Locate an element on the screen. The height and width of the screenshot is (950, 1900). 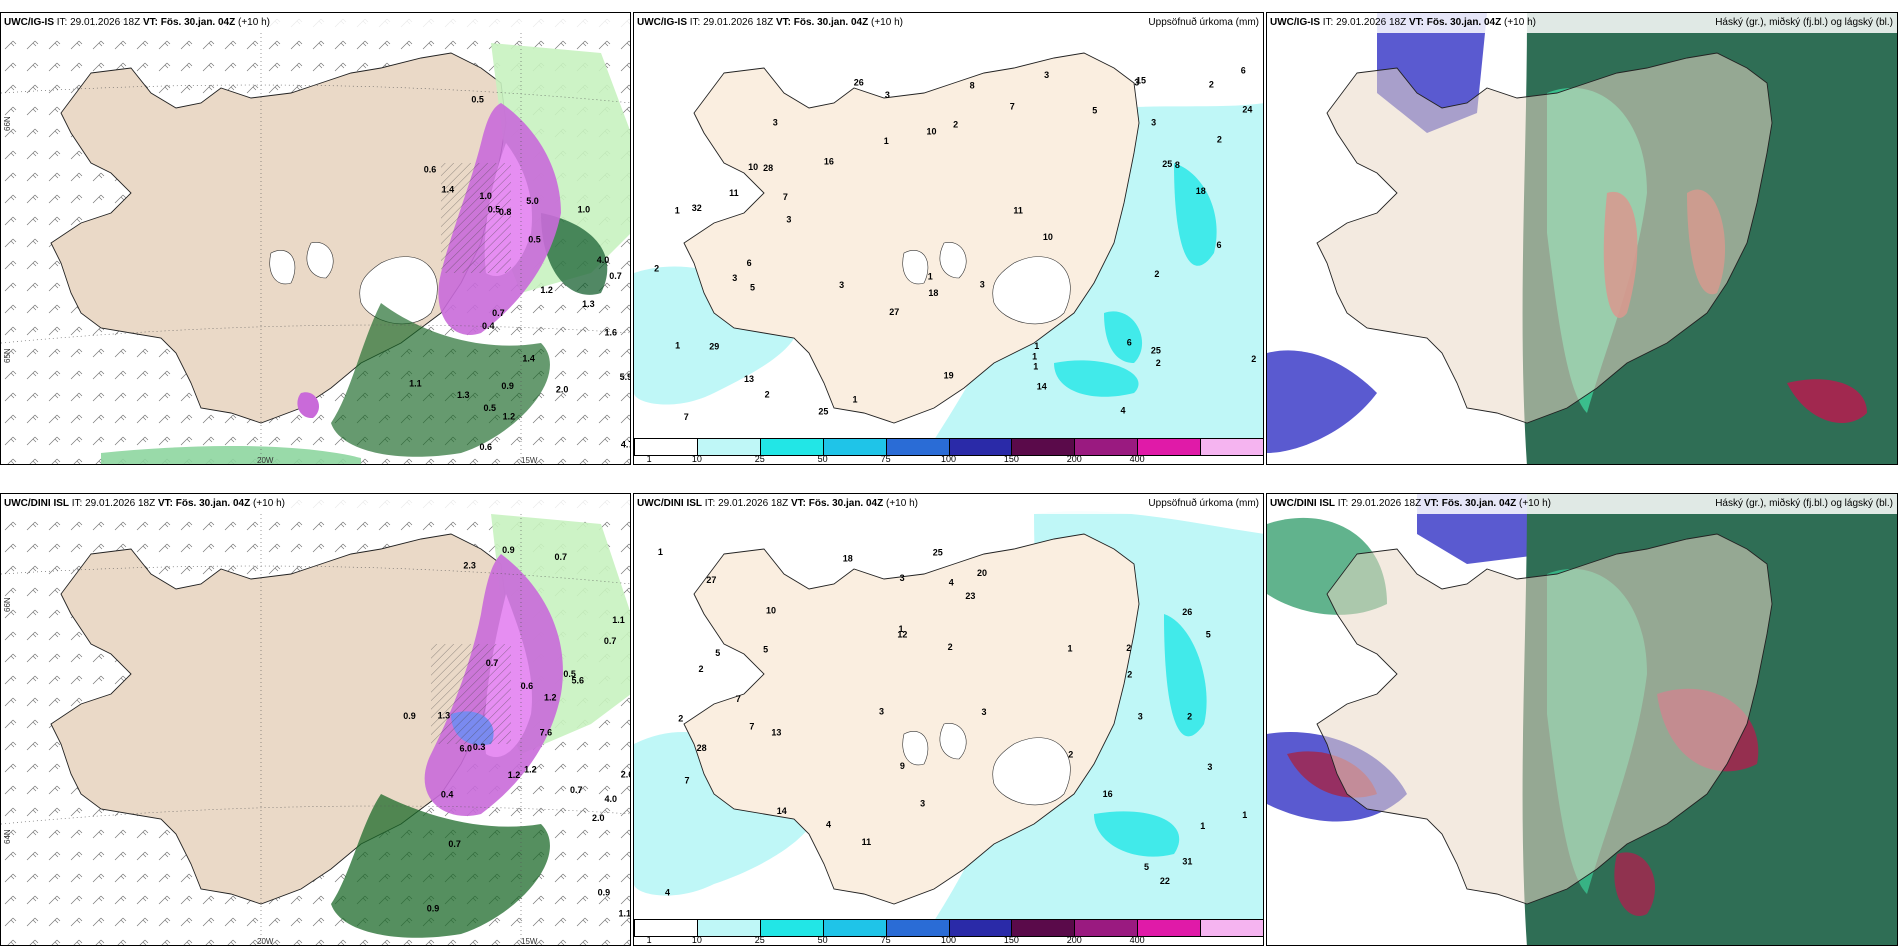
value-label: 15 is located at coordinates (1141, 81).